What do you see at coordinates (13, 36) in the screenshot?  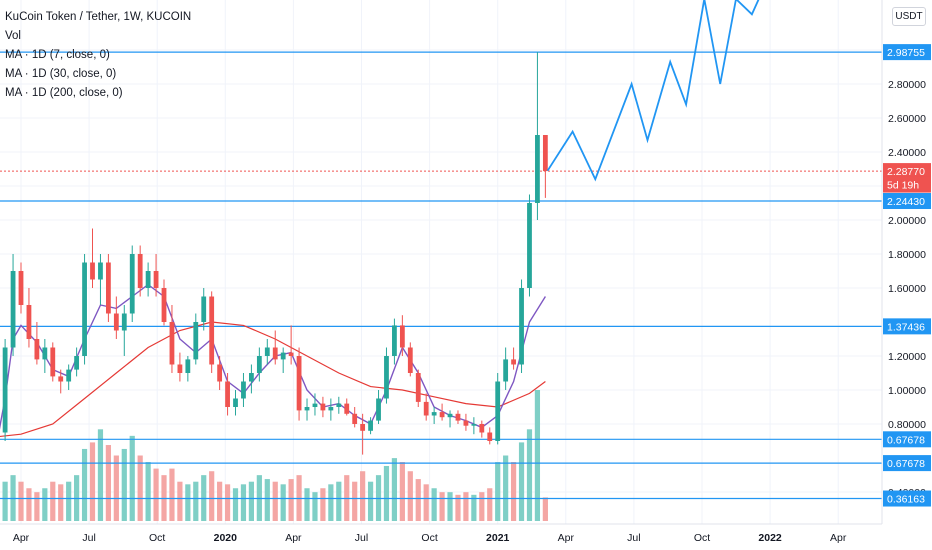 I see `volume-legend: Vol` at bounding box center [13, 36].